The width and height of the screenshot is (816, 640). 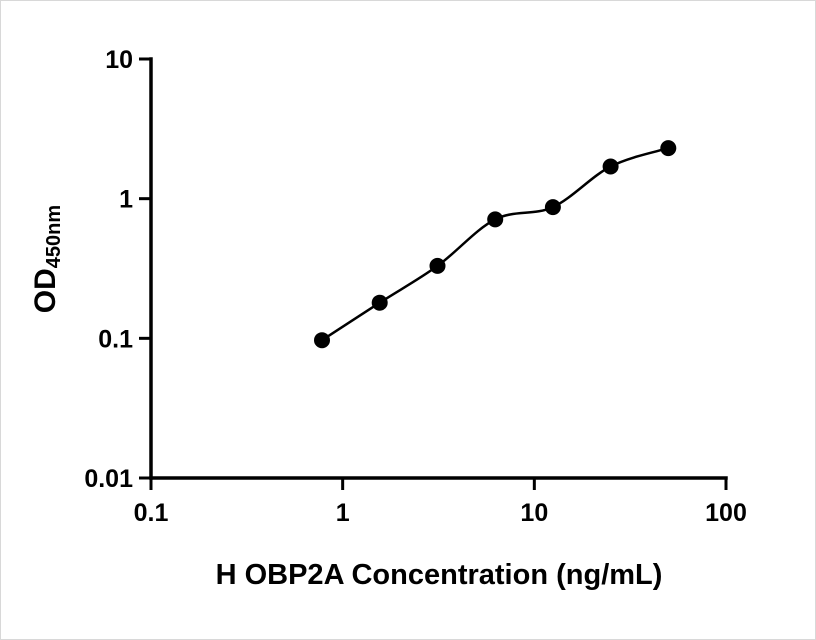 What do you see at coordinates (115, 339) in the screenshot?
I see `y-axis-tick-label: 0.1` at bounding box center [115, 339].